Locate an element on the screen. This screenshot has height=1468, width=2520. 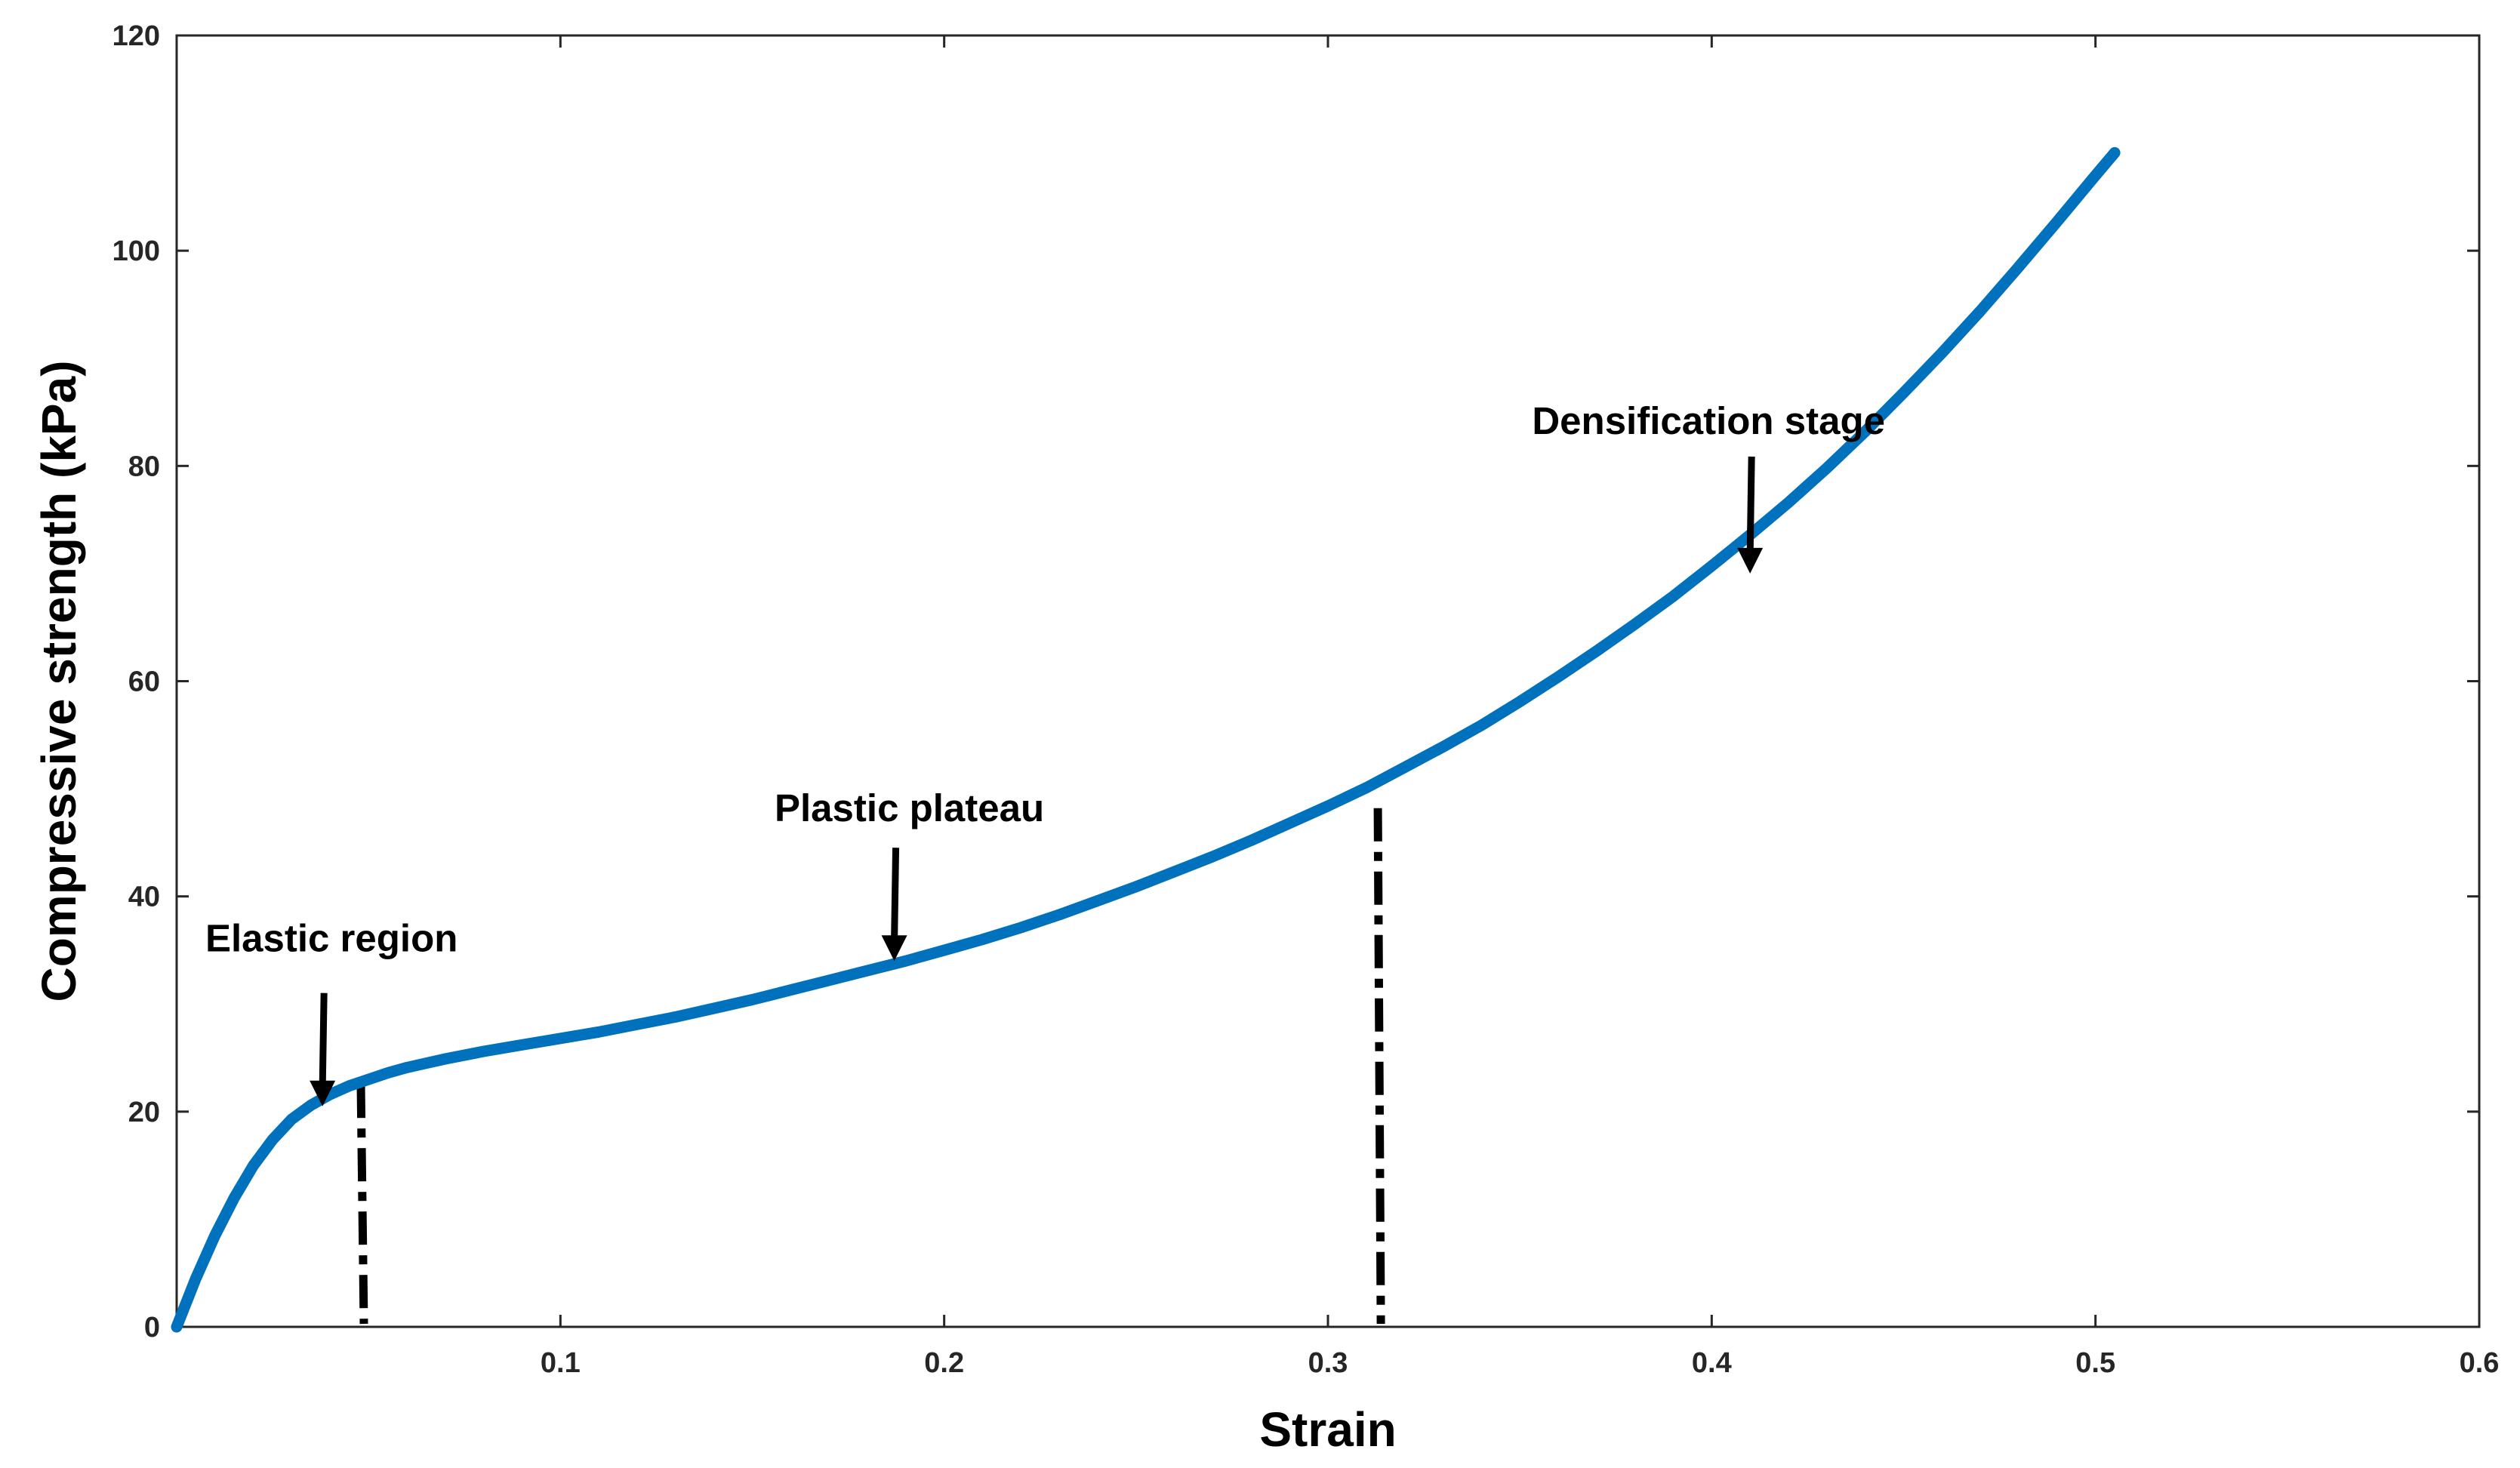
x-tick-label: 0.2 is located at coordinates (944, 1363).